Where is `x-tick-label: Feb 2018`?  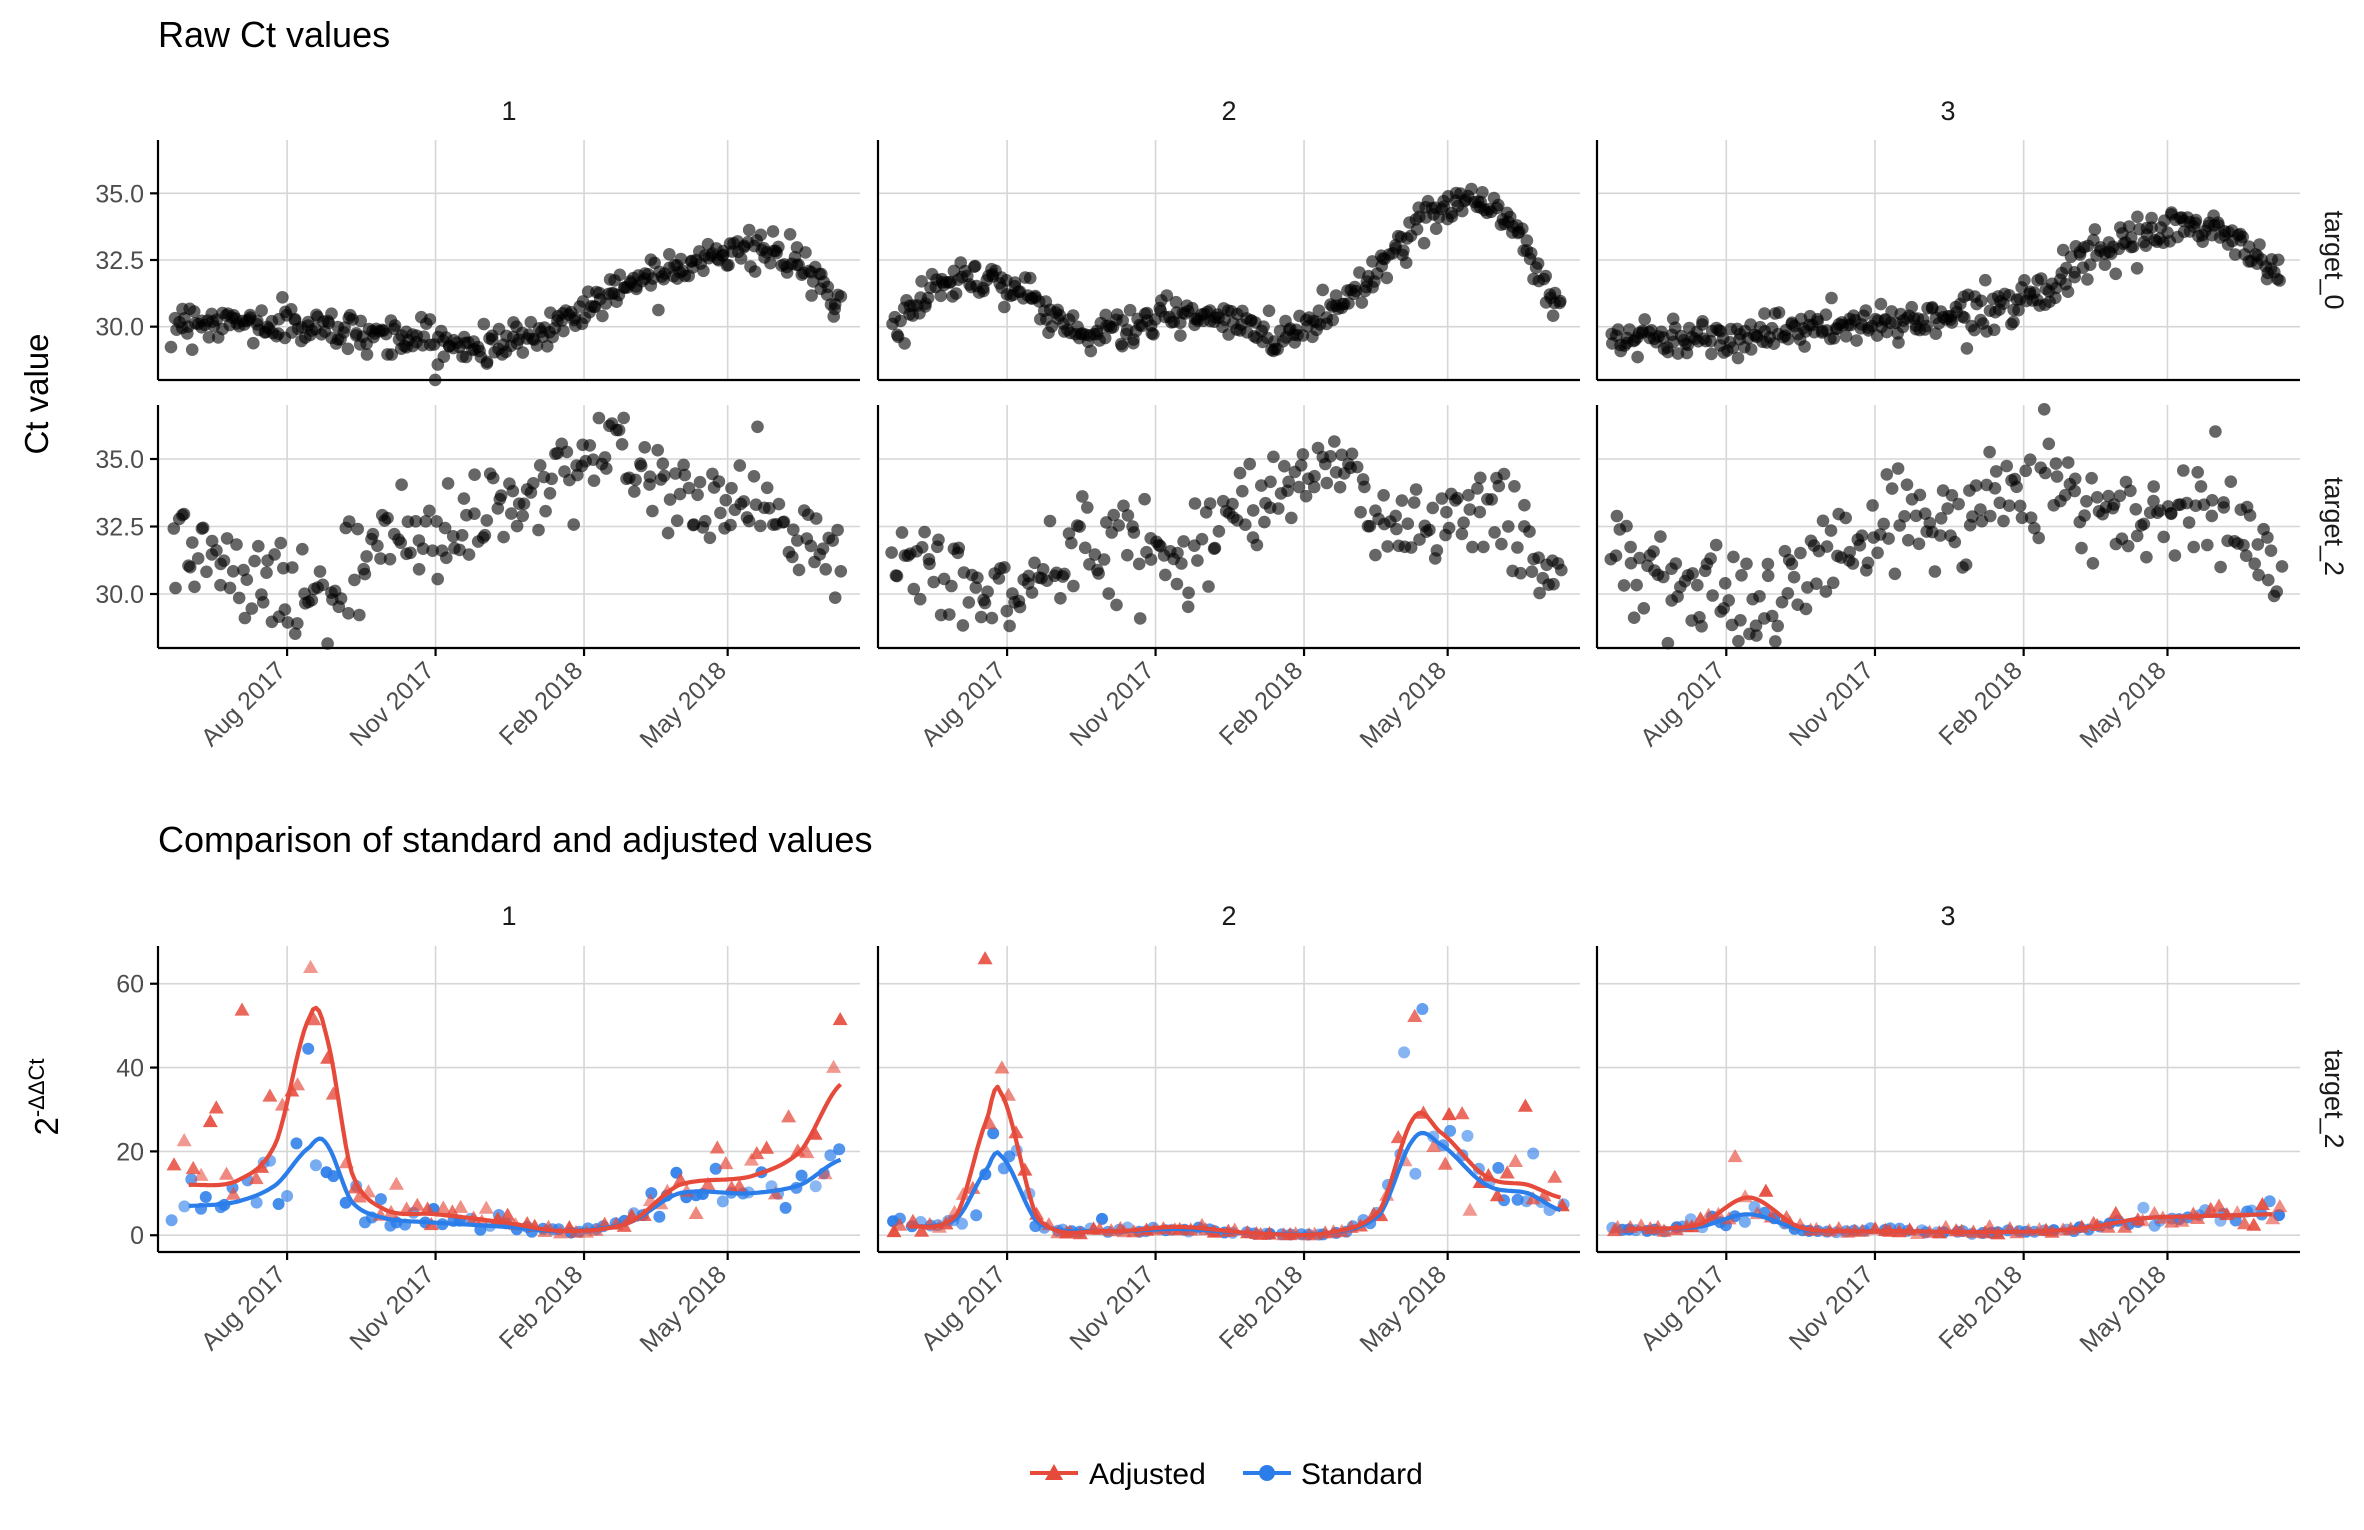 x-tick-label: Feb 2018 is located at coordinates (1261, 703).